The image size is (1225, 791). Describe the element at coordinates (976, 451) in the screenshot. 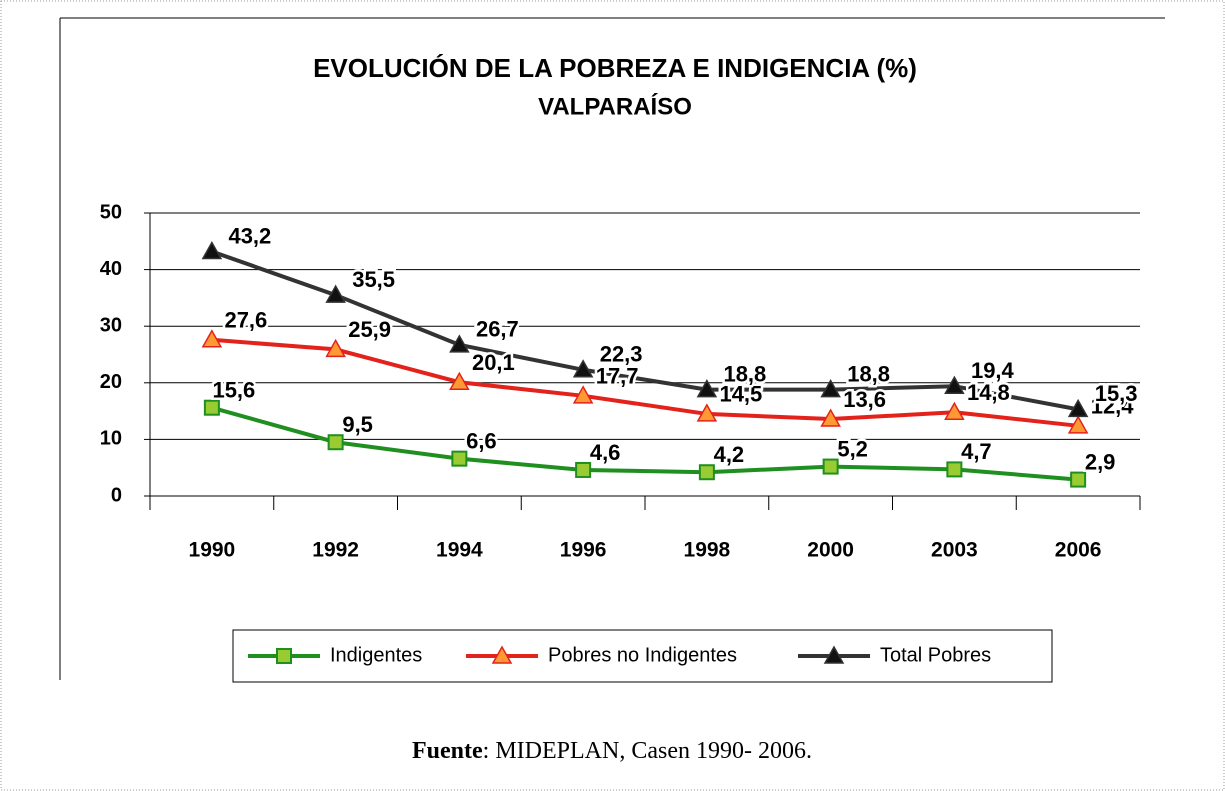

I see `data-label: 4,7` at that location.